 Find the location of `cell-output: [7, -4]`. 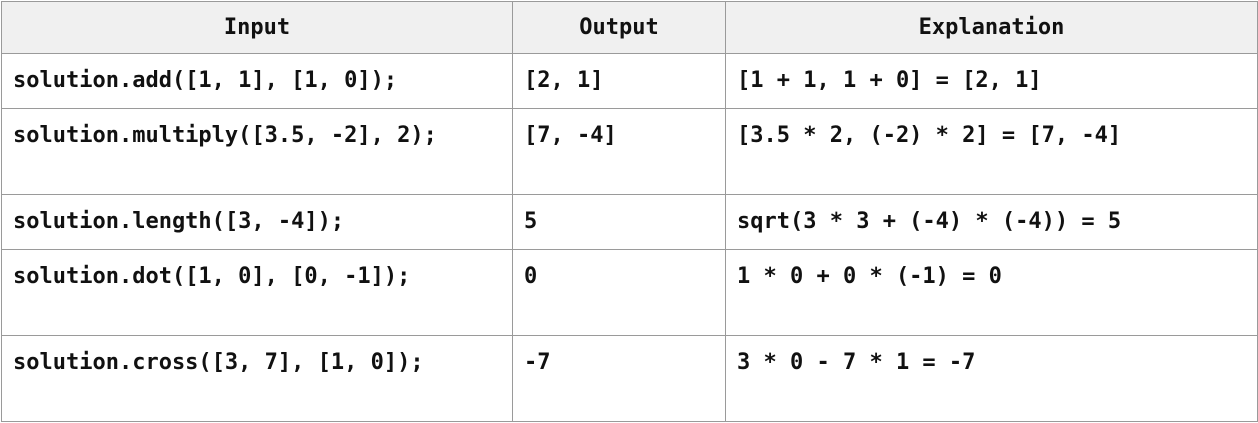

cell-output: [7, -4] is located at coordinates (619, 151).